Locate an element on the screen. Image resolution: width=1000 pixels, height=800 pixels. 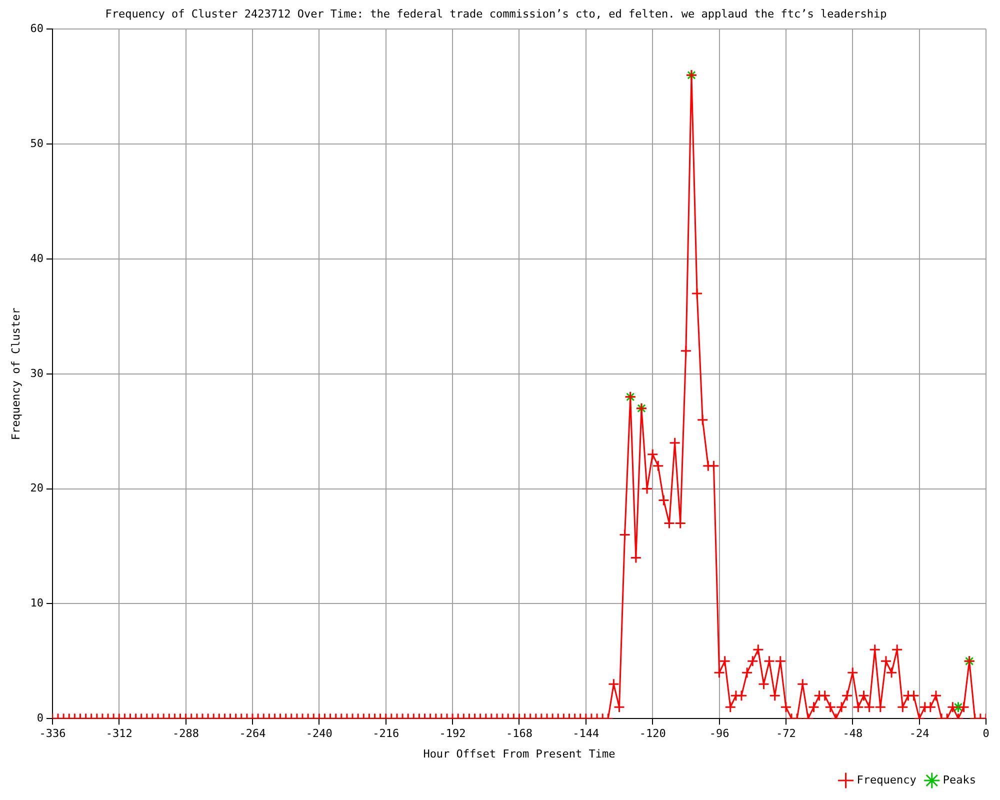
legend-label: Peaks is located at coordinates (959, 779).